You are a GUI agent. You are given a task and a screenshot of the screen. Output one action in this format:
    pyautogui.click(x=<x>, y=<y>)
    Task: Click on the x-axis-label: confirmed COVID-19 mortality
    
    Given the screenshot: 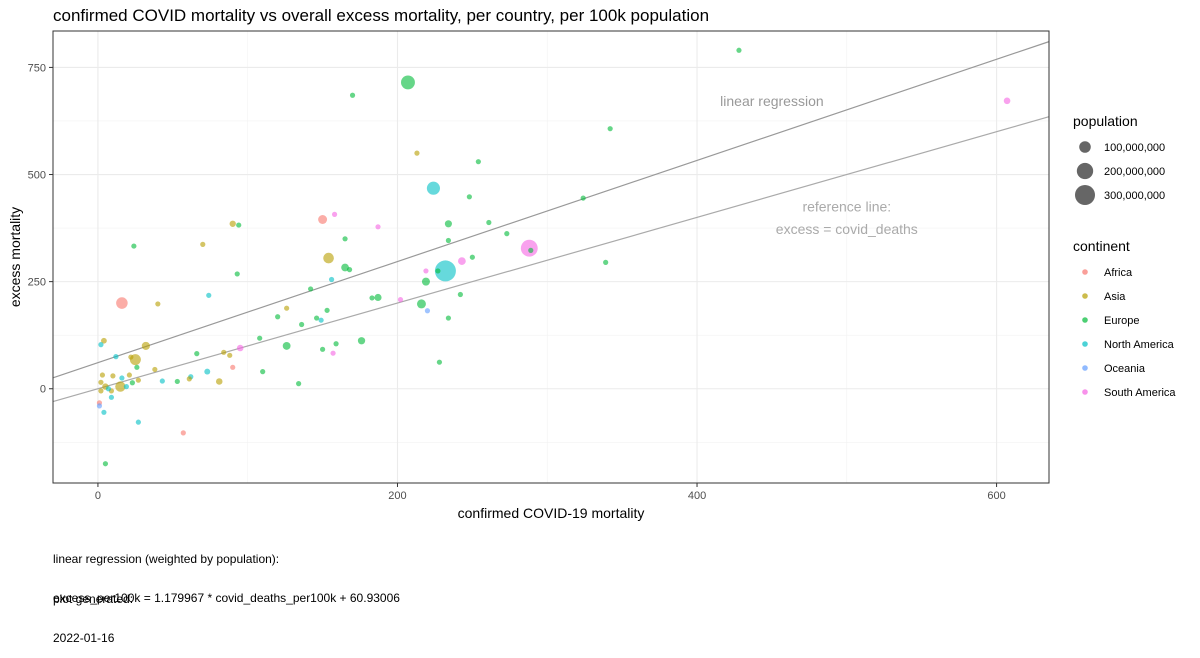 What is the action you would take?
    pyautogui.click(x=551, y=513)
    